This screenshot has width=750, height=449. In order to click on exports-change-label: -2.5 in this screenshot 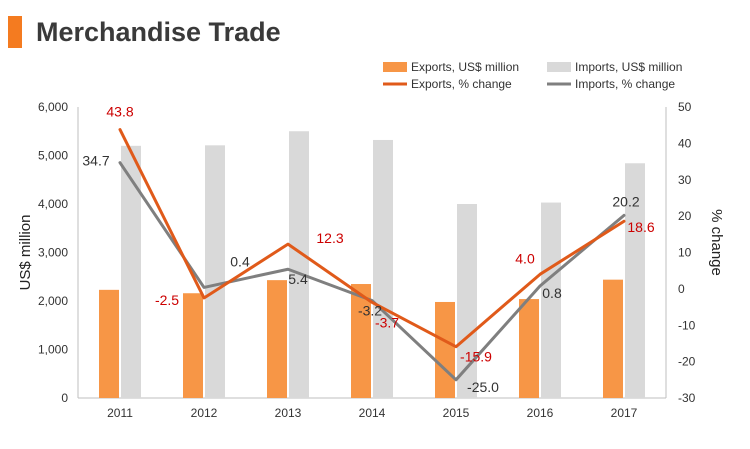, I will do `click(167, 300)`.